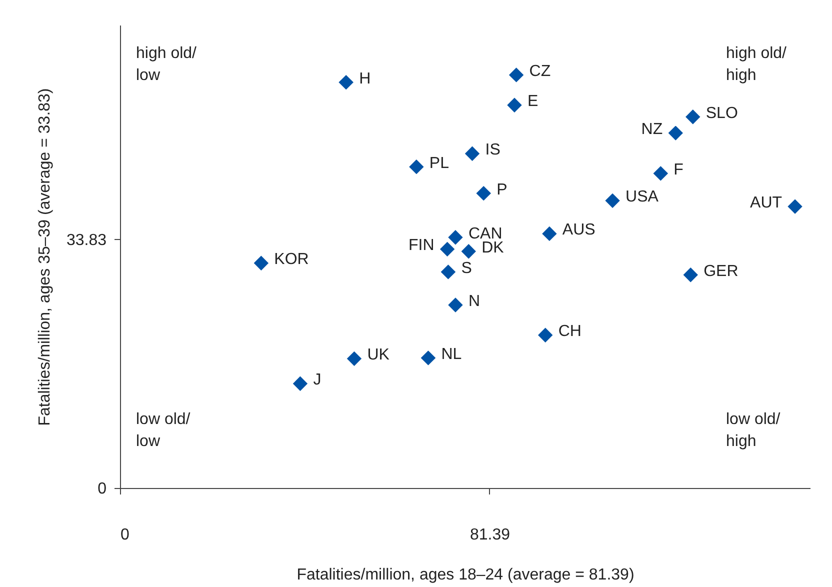  I want to click on annotation: SLO, so click(722, 113).